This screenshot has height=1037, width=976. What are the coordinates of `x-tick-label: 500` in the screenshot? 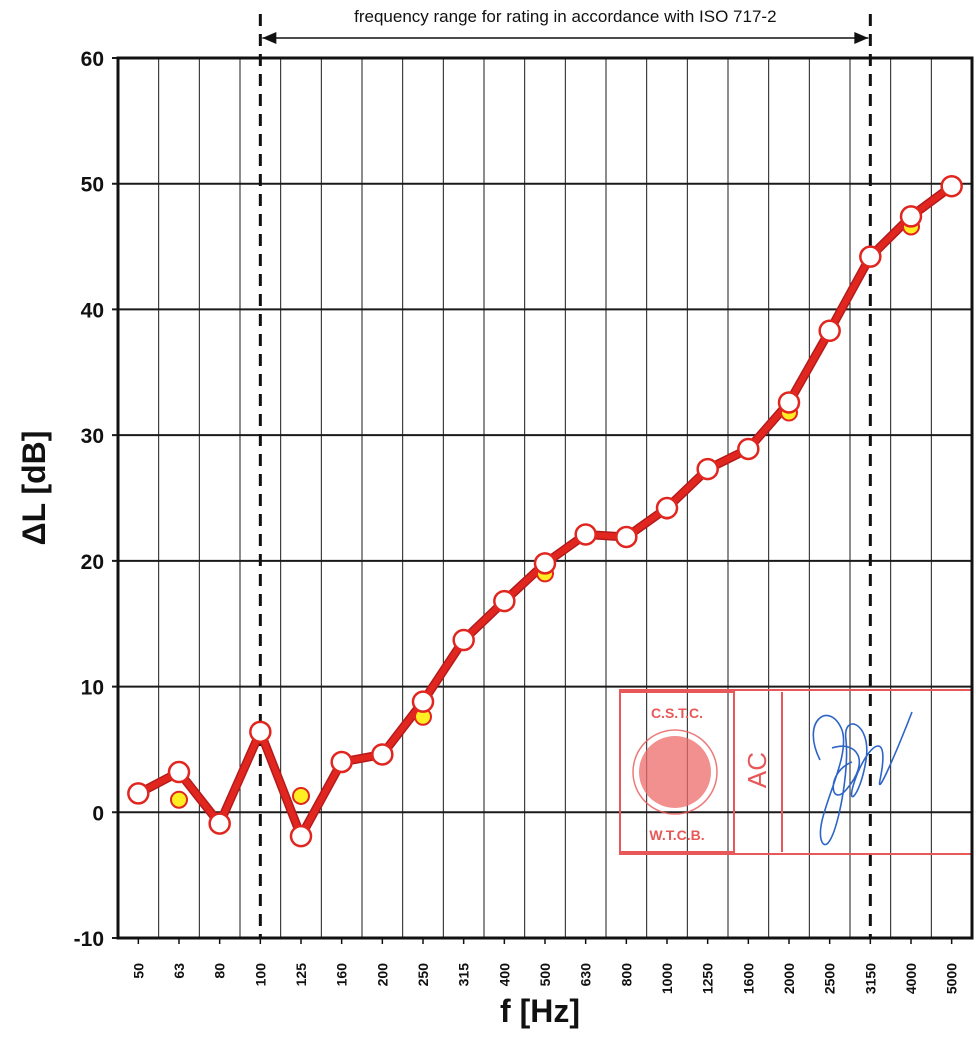 It's located at (545, 975).